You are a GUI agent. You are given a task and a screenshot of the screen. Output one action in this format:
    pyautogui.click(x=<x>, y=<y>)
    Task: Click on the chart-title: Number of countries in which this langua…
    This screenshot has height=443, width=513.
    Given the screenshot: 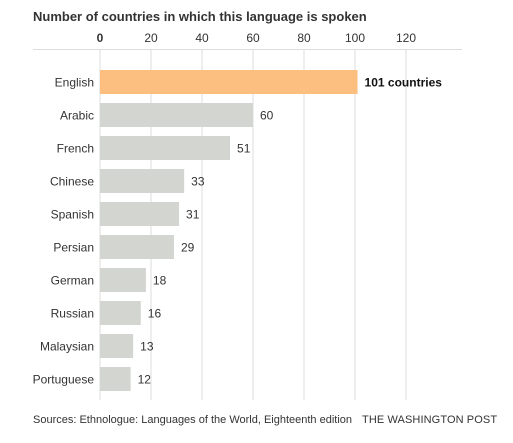 What is the action you would take?
    pyautogui.click(x=200, y=16)
    